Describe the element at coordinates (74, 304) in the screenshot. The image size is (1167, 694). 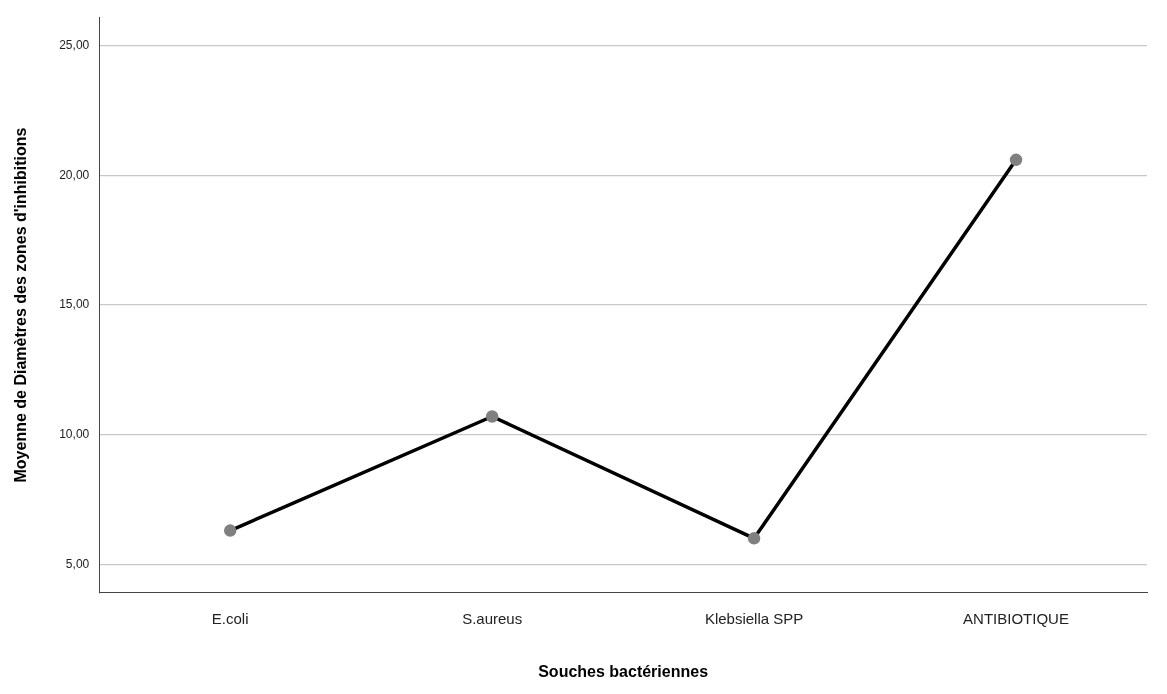
I see `y-tick-label: 15,00` at that location.